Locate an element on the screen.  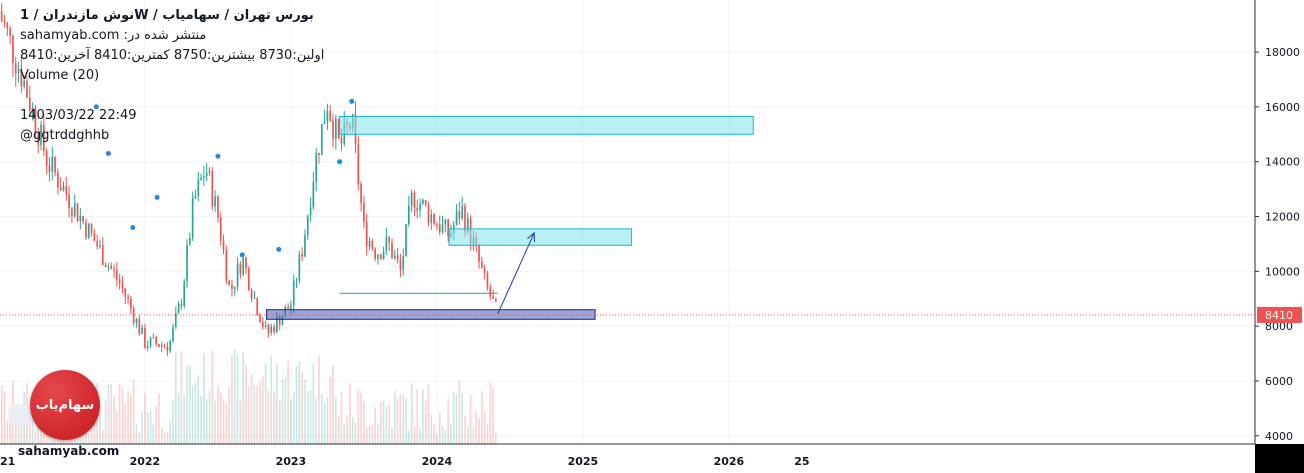
price-axis-bg is located at coordinates (1279, 222).